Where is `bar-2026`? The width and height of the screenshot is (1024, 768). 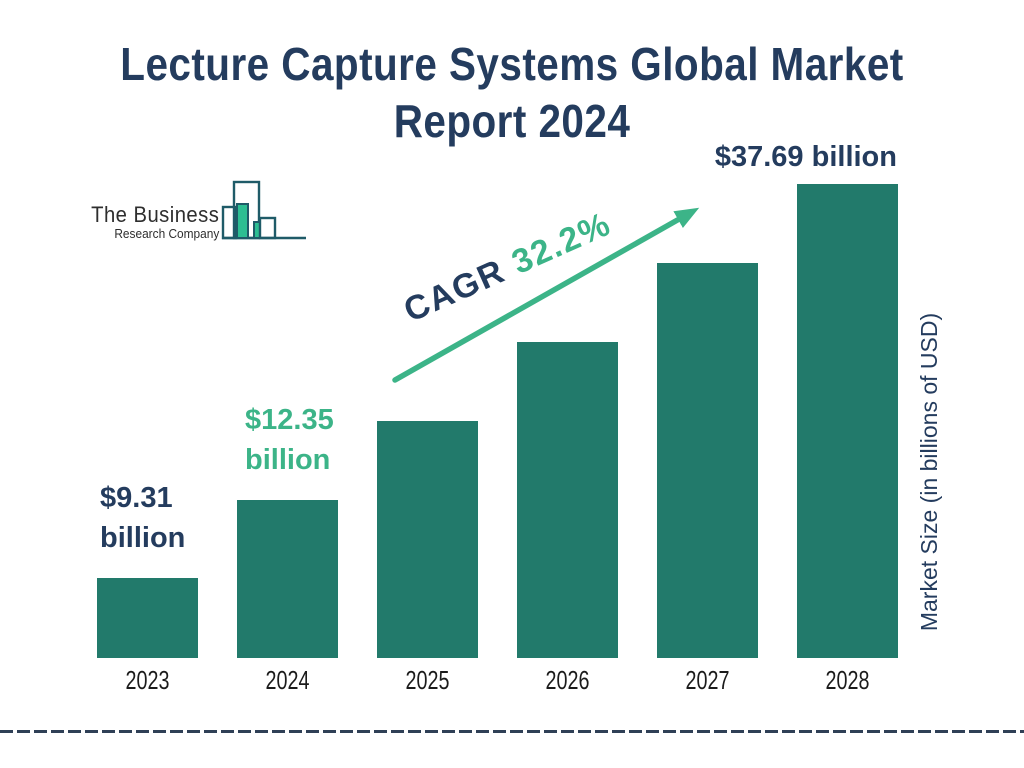
bar-2026 is located at coordinates (567, 500).